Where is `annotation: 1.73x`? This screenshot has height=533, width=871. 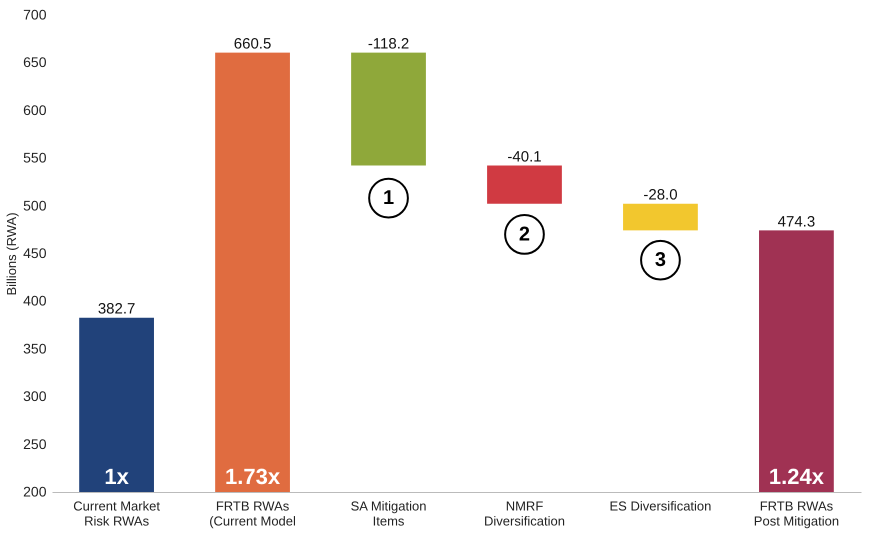
annotation: 1.73x is located at coordinates (253, 476).